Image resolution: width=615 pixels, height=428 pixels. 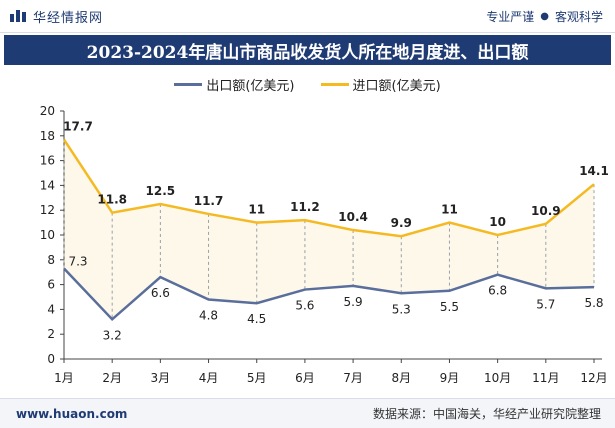 What do you see at coordinates (77, 261) in the screenshot?
I see `export-data-label: 7.3` at bounding box center [77, 261].